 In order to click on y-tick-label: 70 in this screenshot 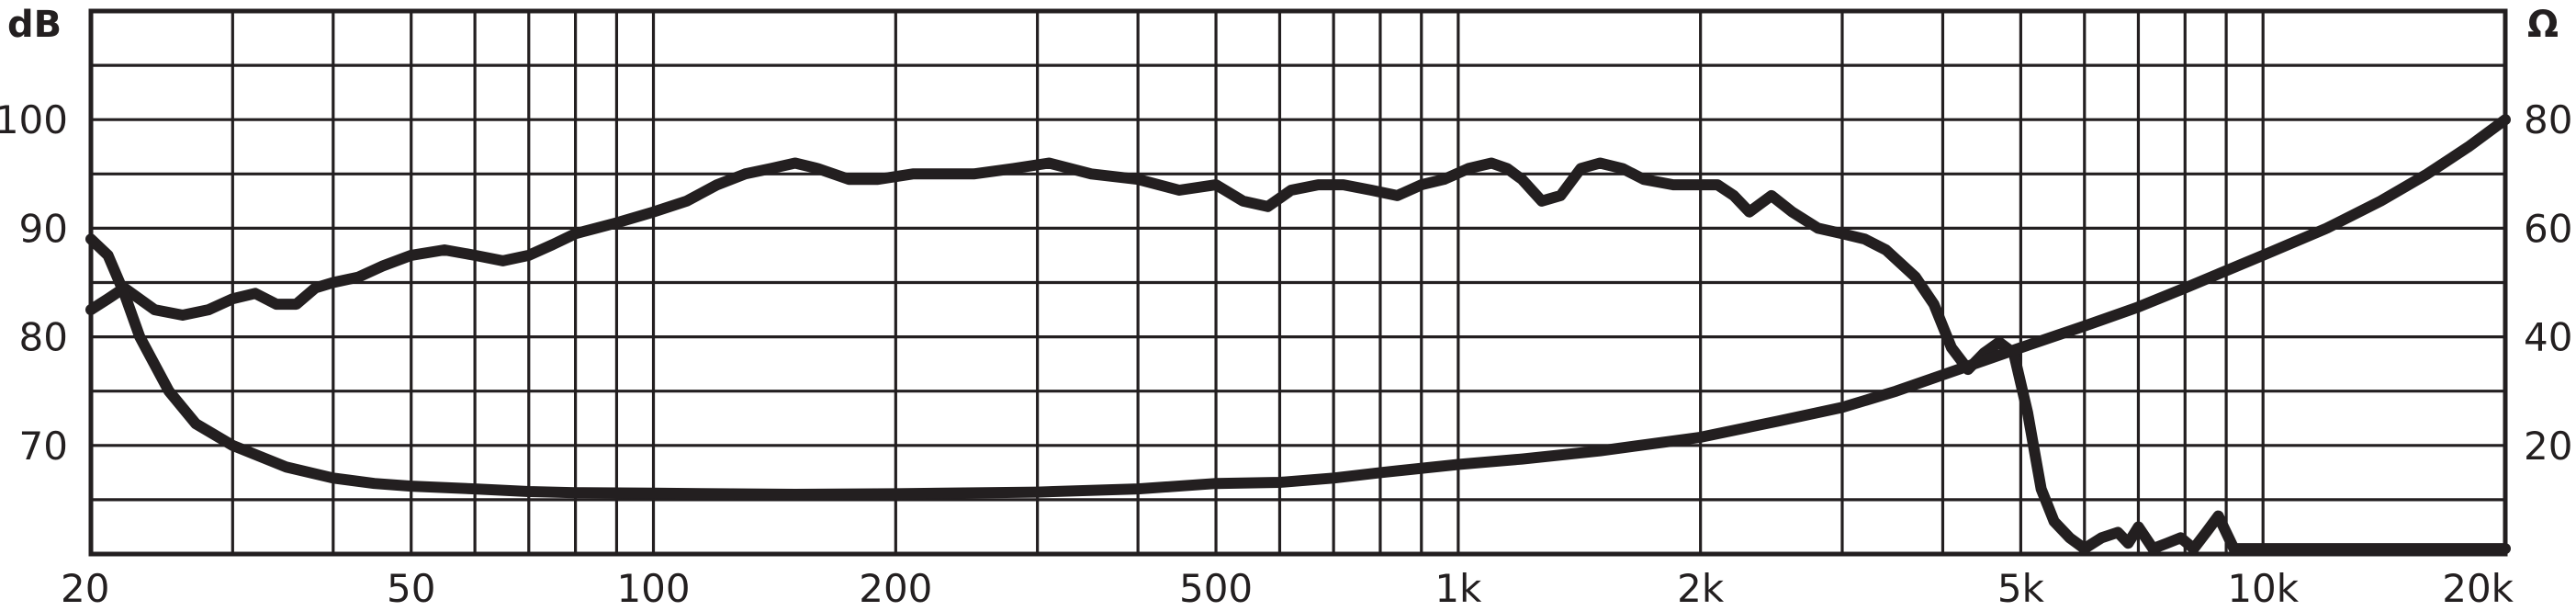, I will do `click(43, 447)`.